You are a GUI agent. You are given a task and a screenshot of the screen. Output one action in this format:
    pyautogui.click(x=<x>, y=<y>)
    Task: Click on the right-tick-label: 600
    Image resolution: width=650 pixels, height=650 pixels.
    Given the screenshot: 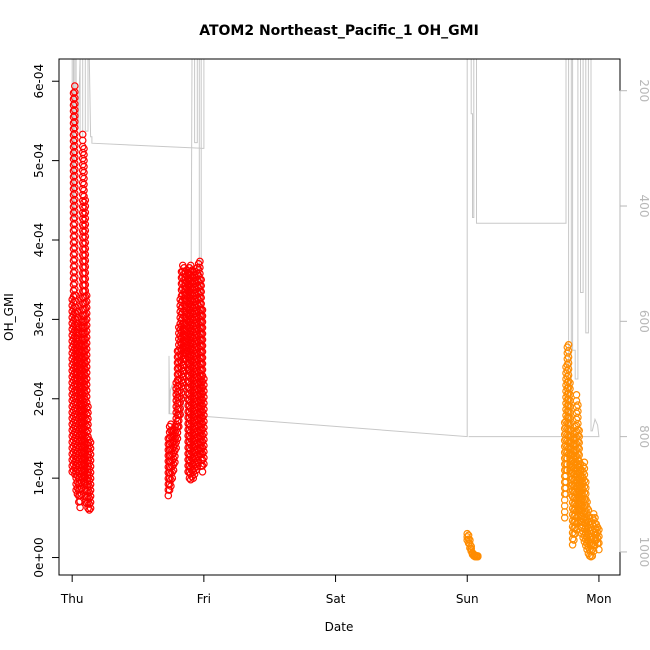 What is the action you would take?
    pyautogui.click(x=643, y=321)
    